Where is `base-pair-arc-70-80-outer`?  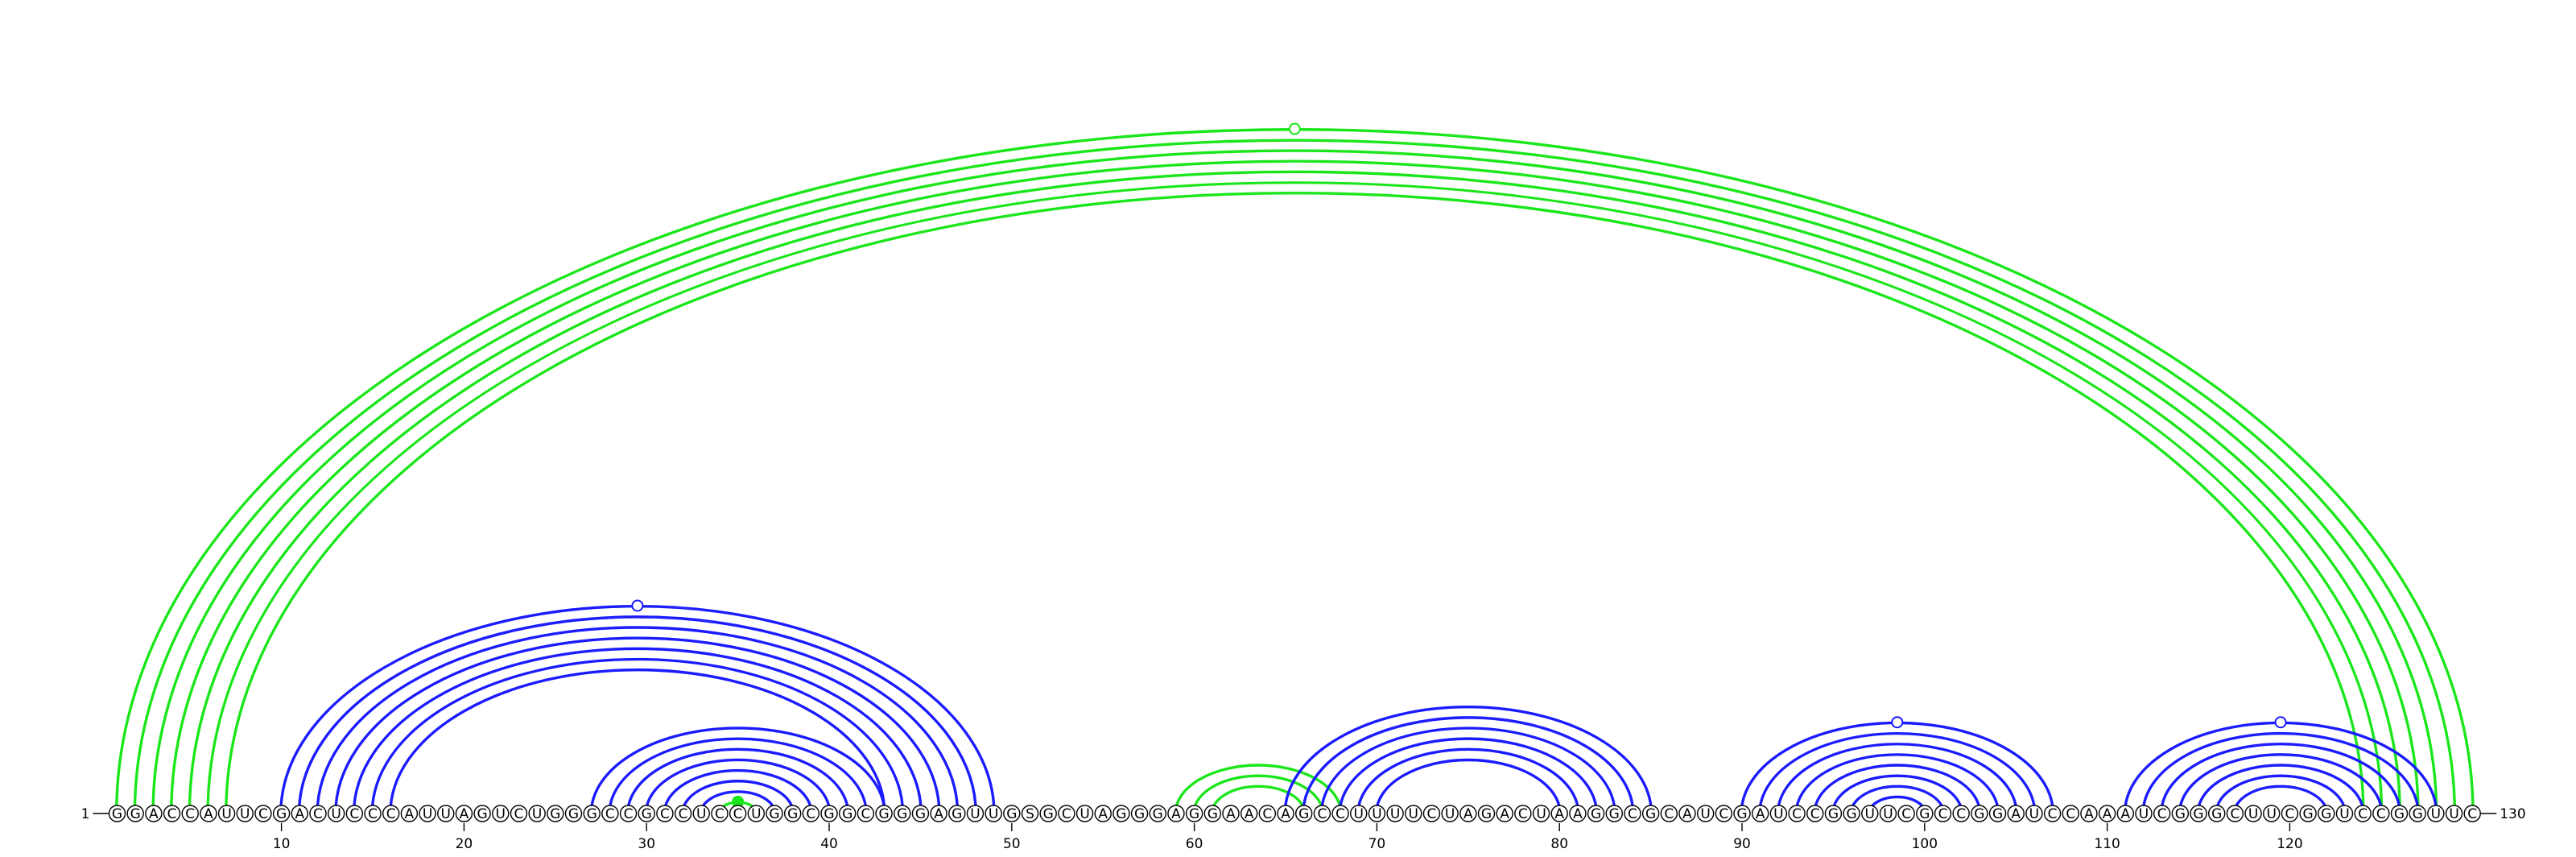
base-pair-arc-70-80-outer is located at coordinates (1468, 786).